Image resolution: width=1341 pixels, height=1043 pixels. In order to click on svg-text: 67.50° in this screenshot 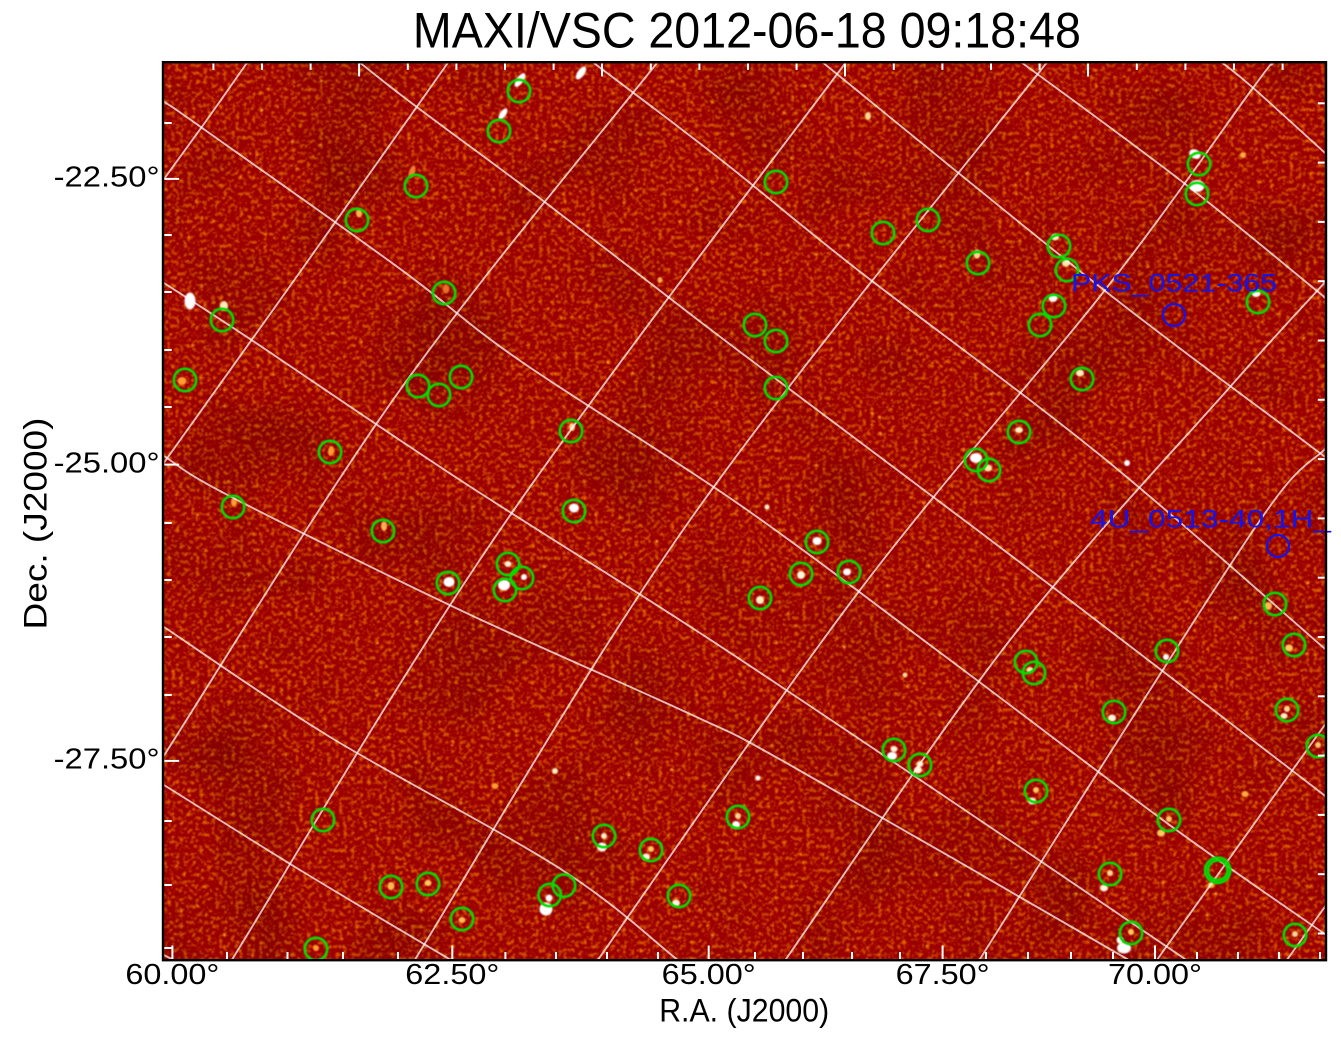, I will do `click(943, 975)`.